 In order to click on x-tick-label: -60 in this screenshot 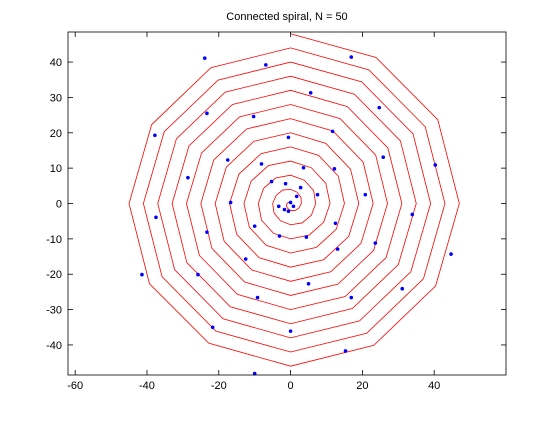, I will do `click(75, 386)`.